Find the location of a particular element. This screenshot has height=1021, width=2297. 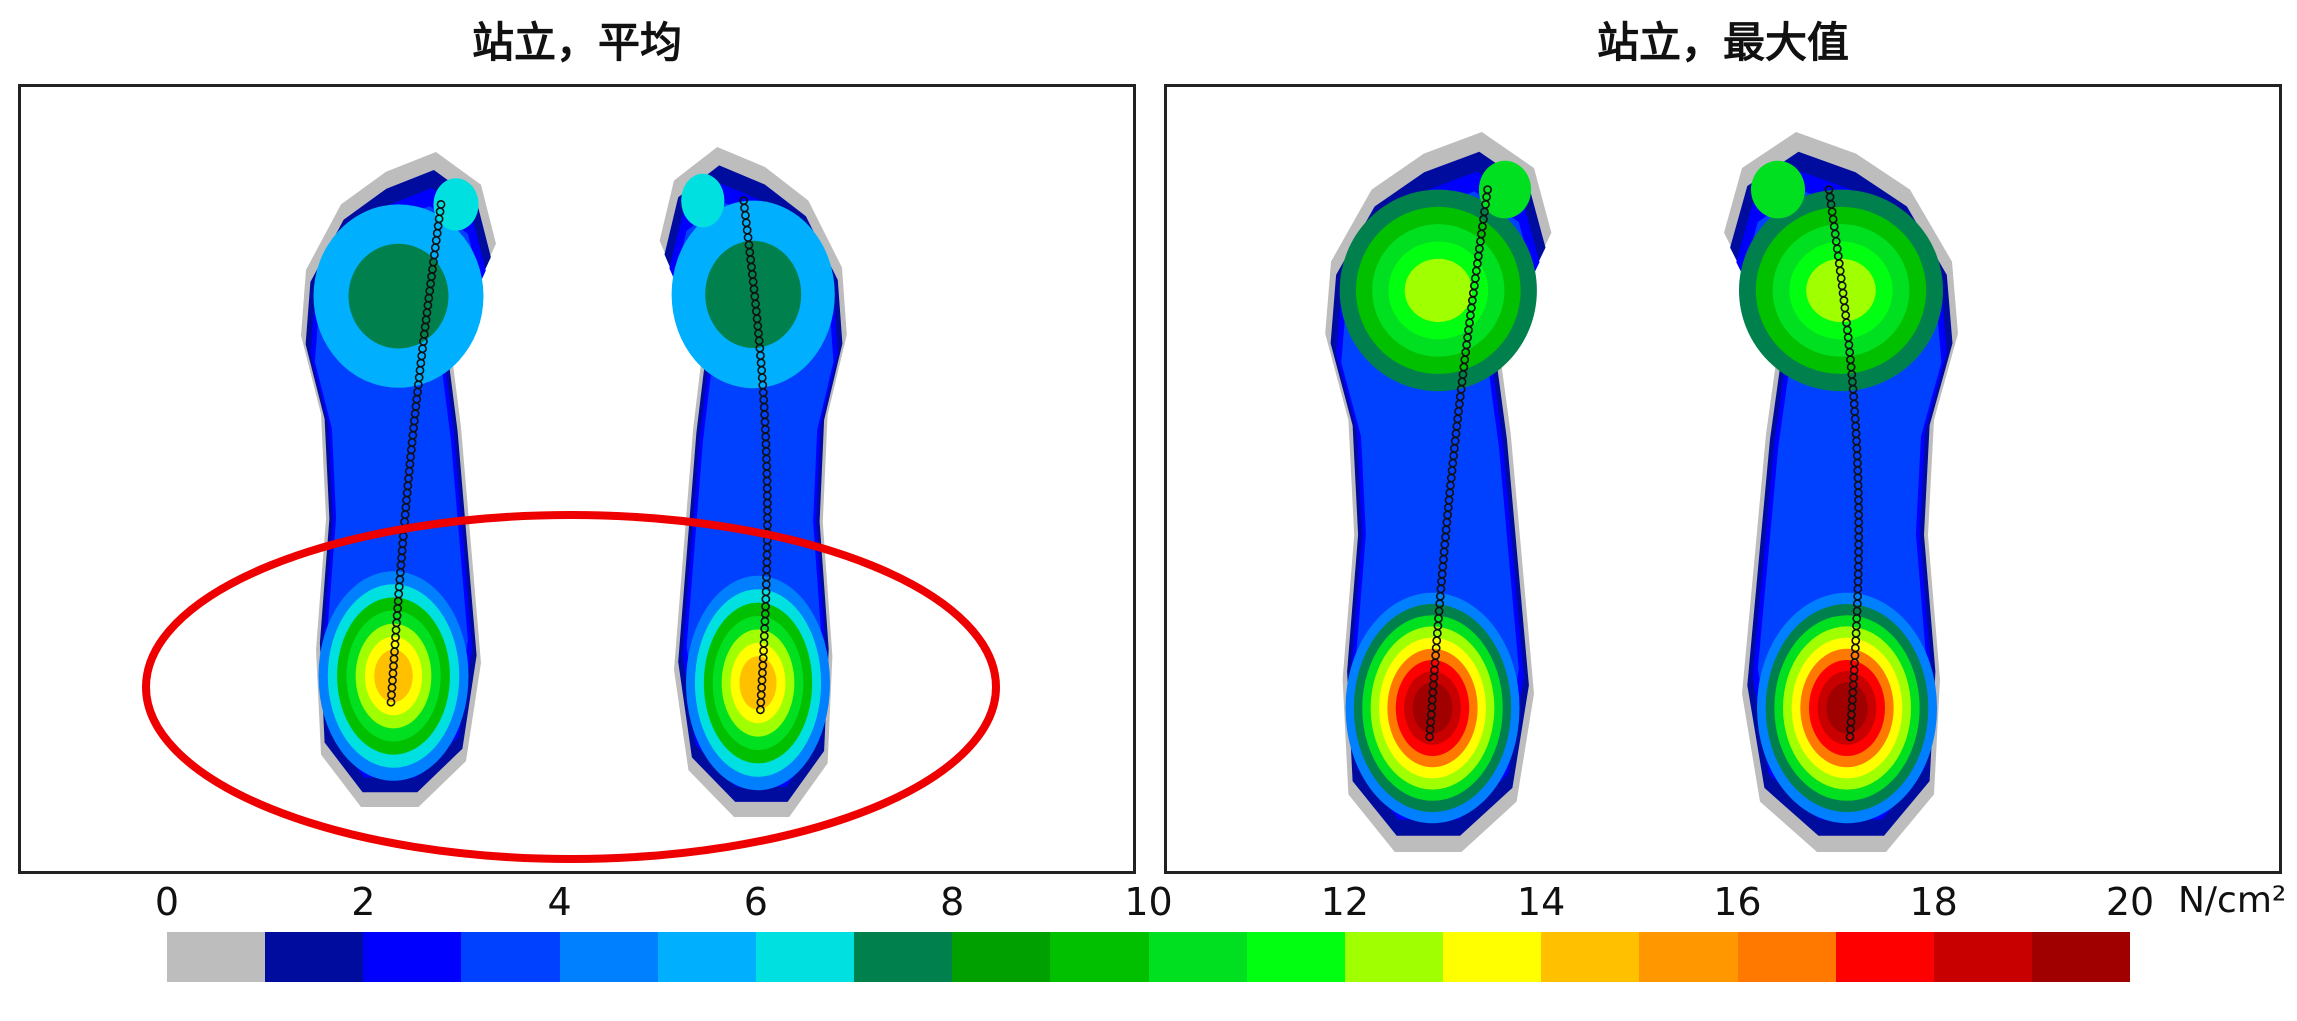

colorbar-tick-label: 6 is located at coordinates (755, 902).